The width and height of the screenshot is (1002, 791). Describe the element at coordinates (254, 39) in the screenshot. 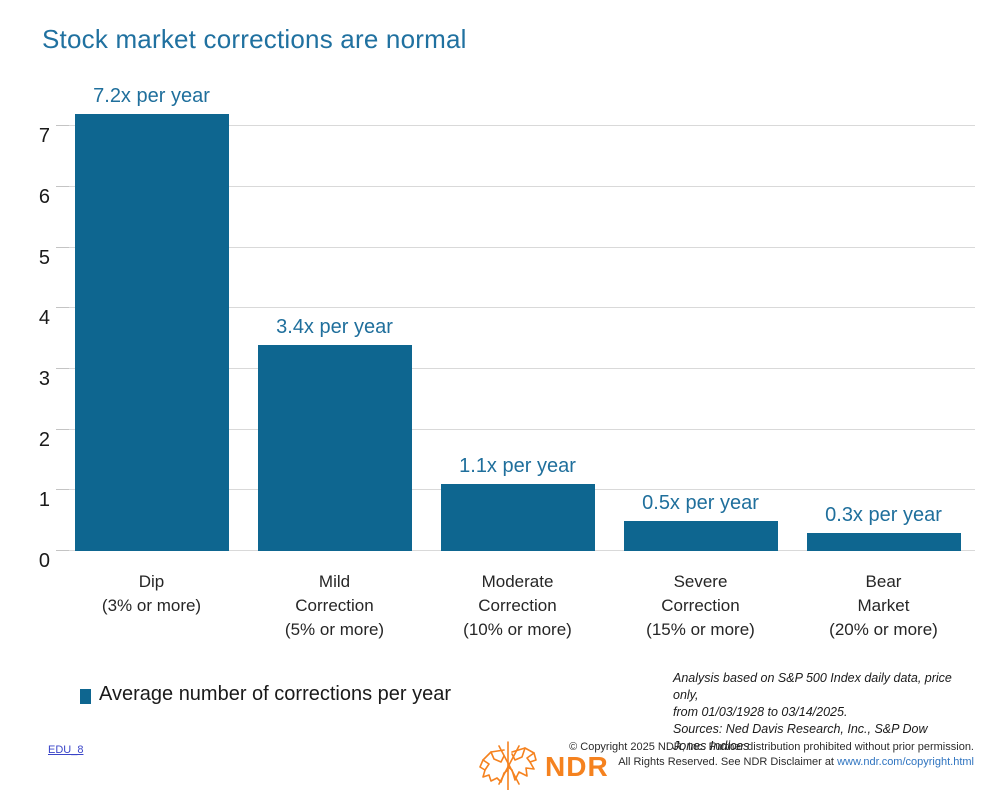

I see `page-title: Stock market corrections are normal` at that location.